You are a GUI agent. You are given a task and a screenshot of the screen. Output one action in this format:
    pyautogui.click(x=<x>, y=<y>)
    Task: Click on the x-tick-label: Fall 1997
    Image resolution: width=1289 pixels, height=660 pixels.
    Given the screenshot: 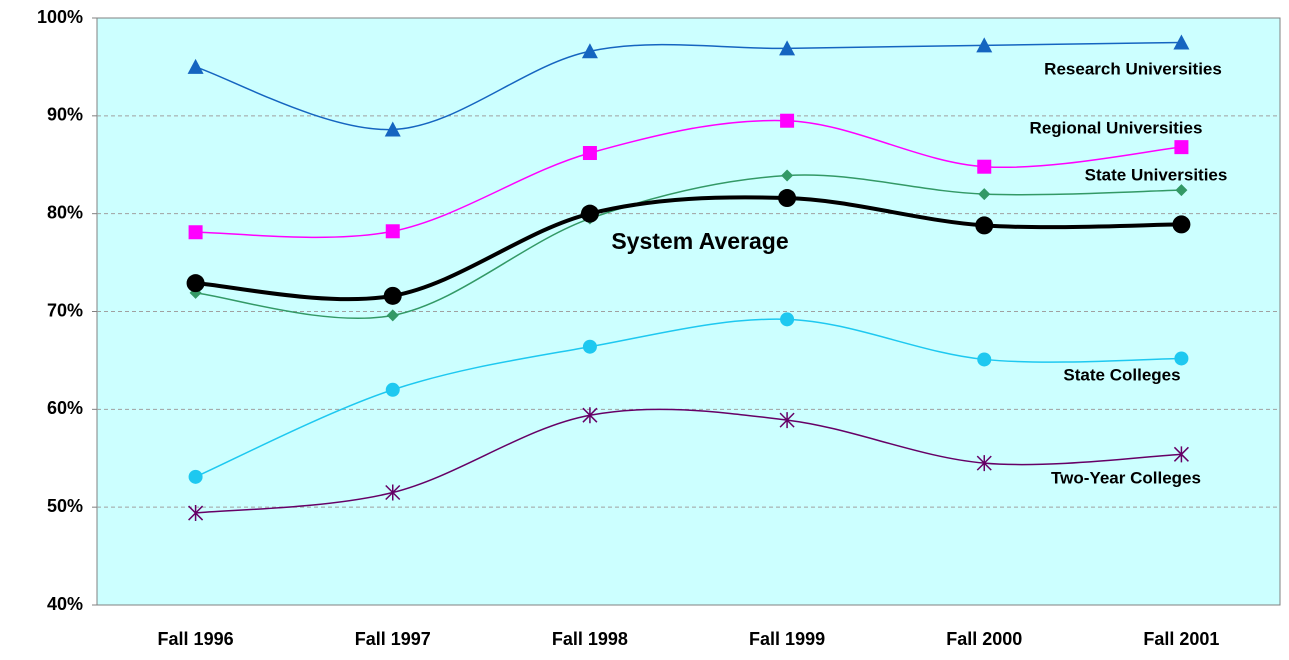 What is the action you would take?
    pyautogui.click(x=393, y=639)
    